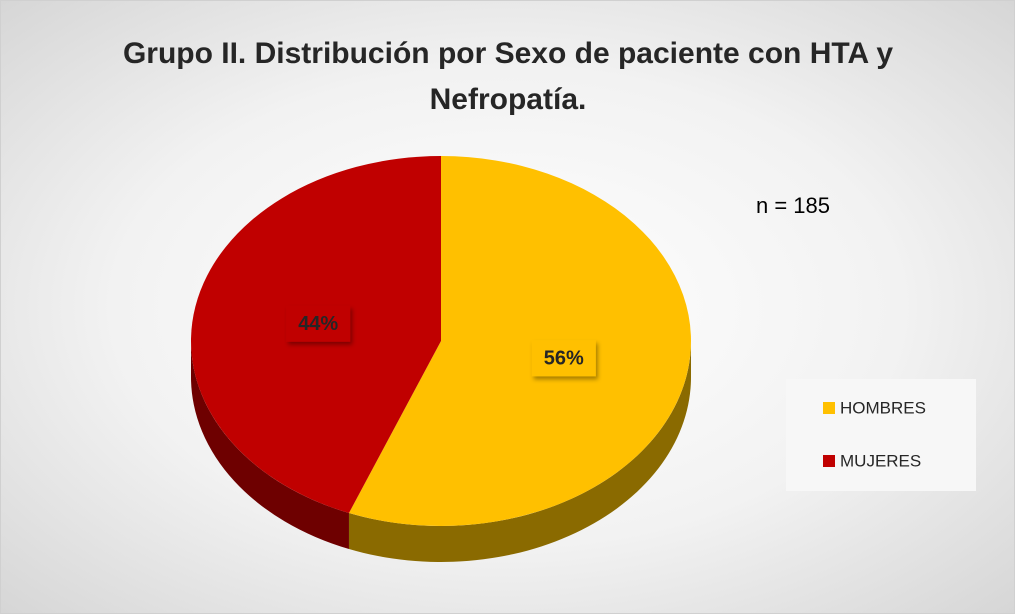  I want to click on data-label: 56%, so click(564, 359).